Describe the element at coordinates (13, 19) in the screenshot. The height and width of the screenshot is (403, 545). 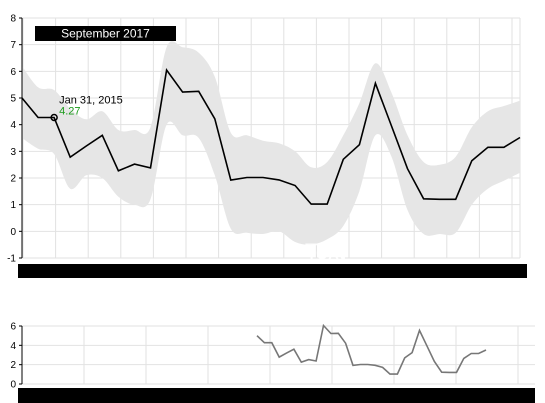
I see `y-tick-label: 8` at that location.